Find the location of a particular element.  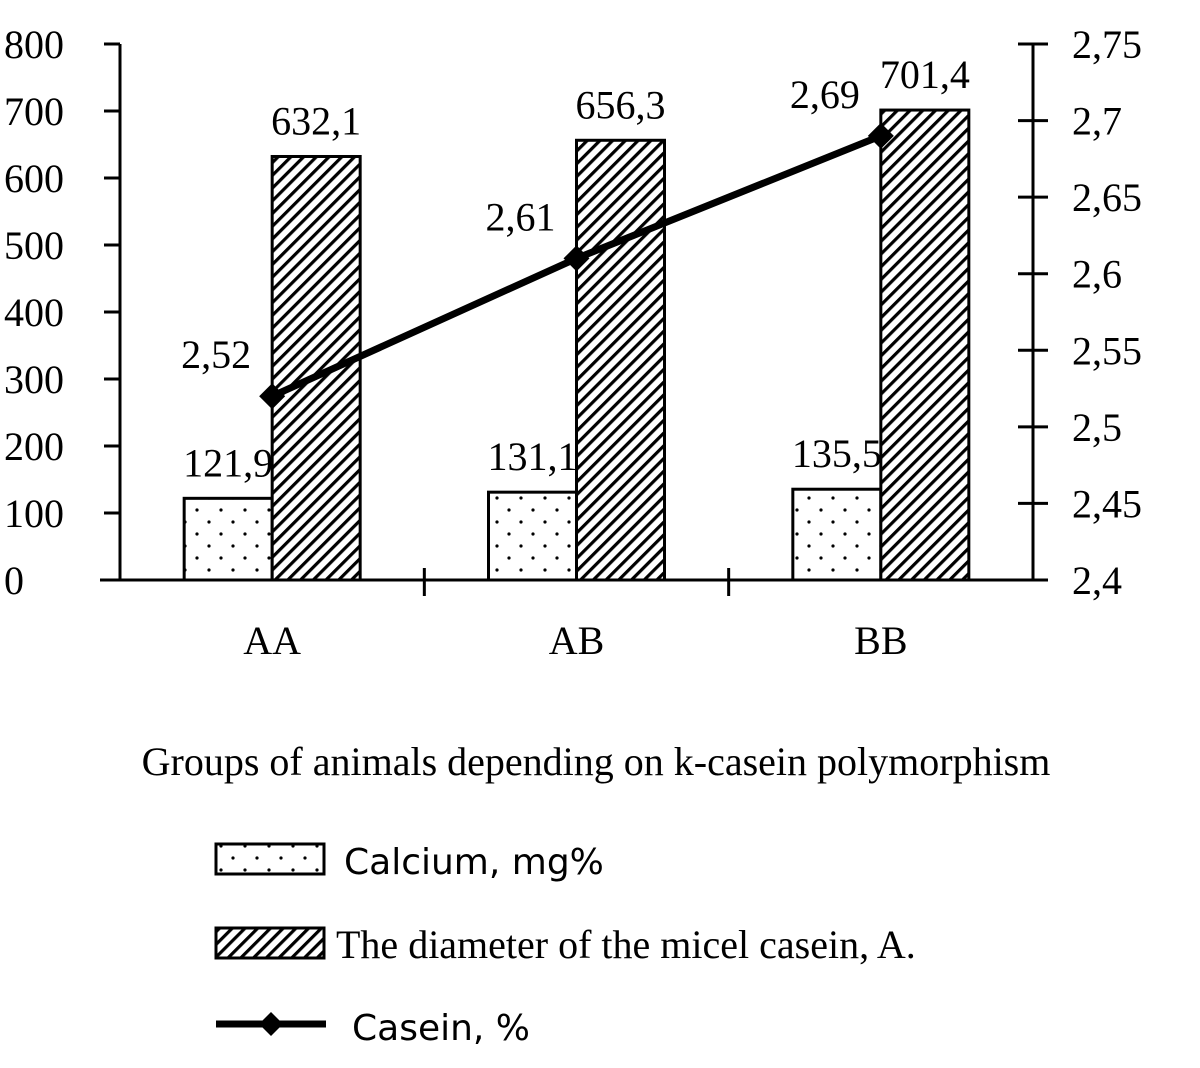

diameter-bar-ab is located at coordinates (620, 360).